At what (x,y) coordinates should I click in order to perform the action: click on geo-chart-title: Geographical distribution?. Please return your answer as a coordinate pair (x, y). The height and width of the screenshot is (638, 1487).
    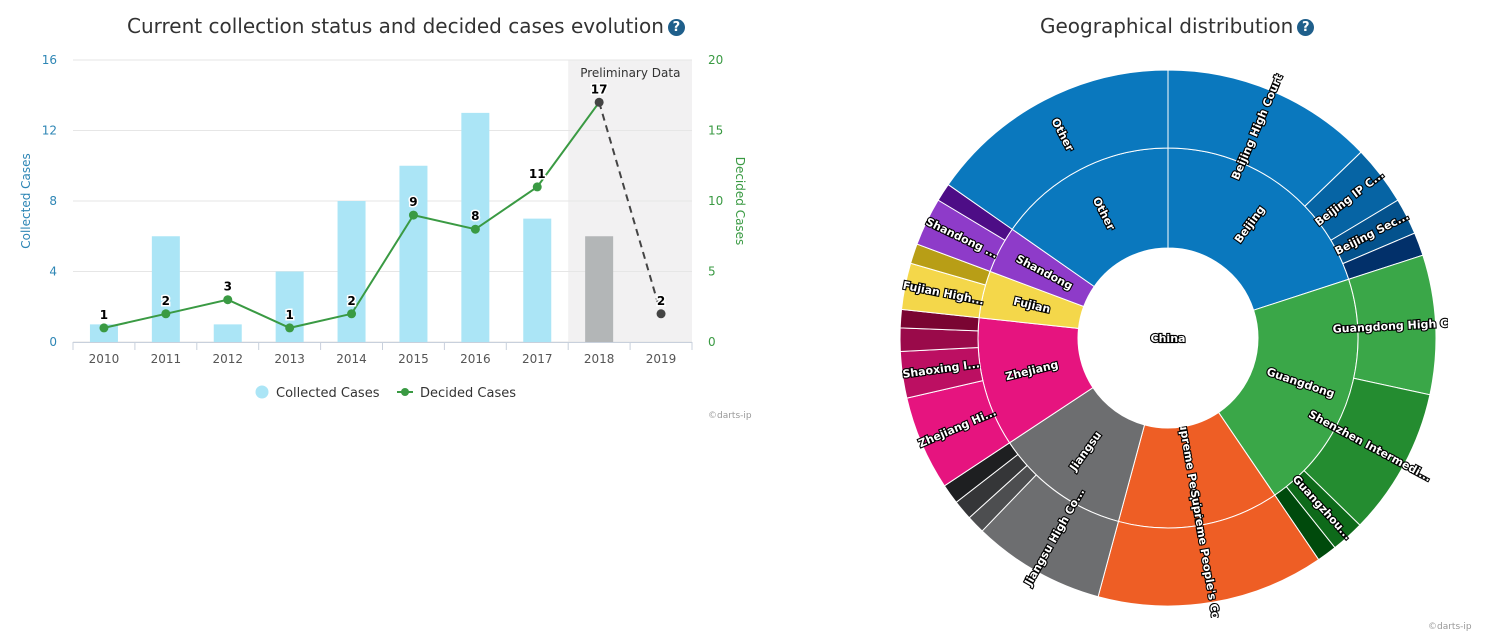
    Looking at the image, I should click on (1177, 26).